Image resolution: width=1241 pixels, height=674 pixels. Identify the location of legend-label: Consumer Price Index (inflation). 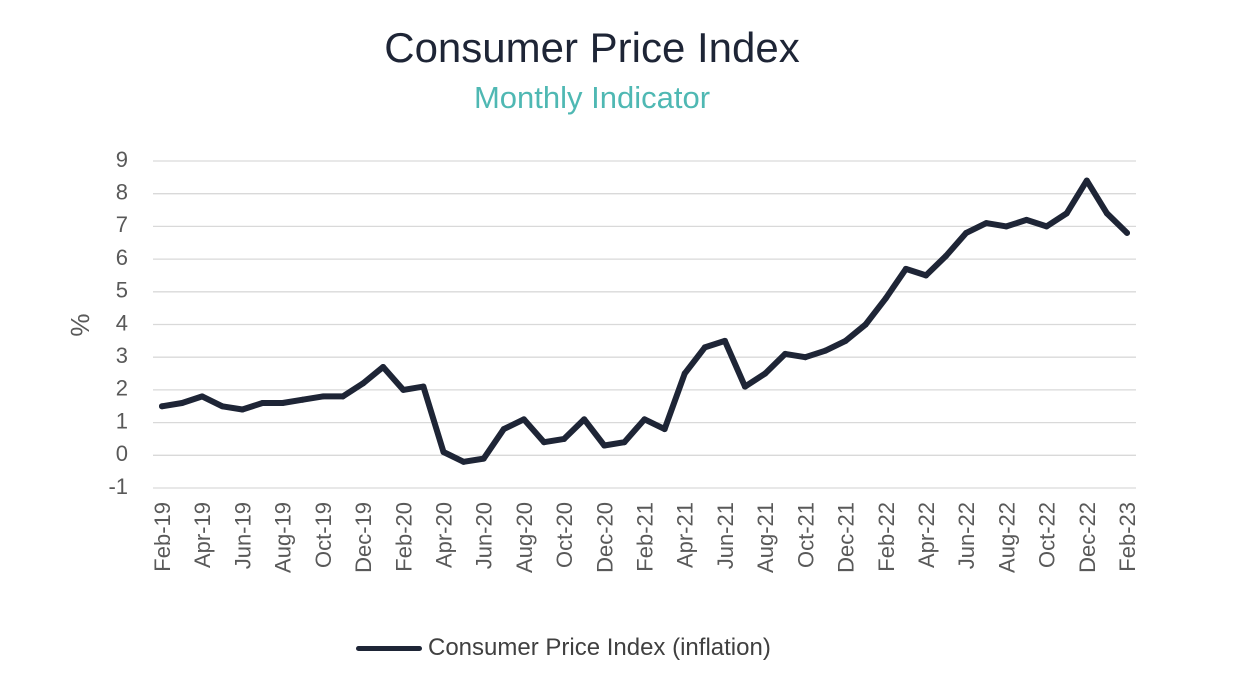
(599, 647).